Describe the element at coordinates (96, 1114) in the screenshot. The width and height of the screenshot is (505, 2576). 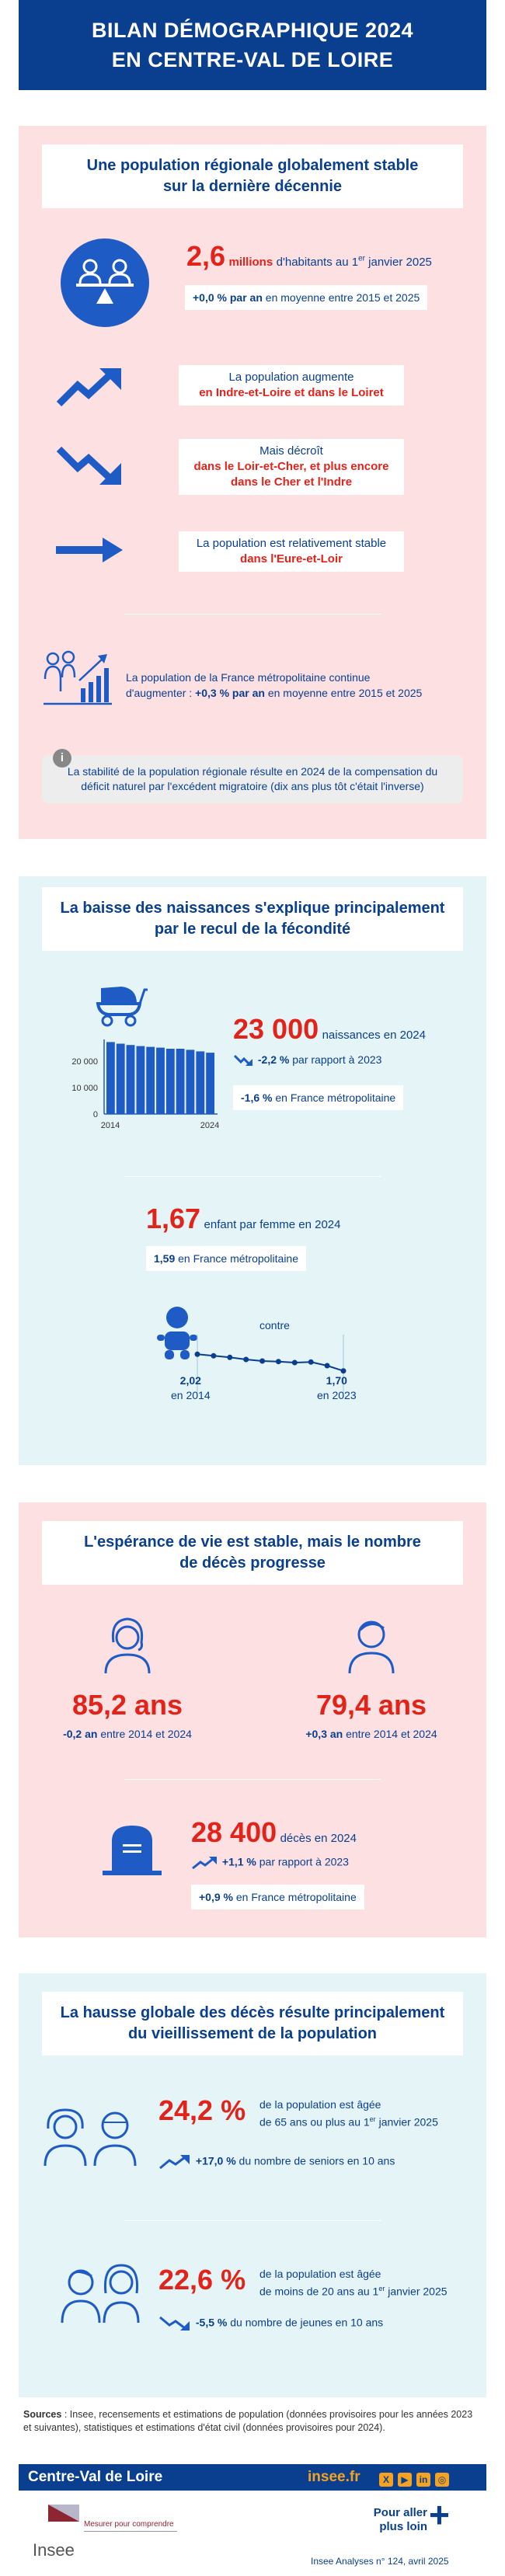
I see `y-tick-label: 0` at that location.